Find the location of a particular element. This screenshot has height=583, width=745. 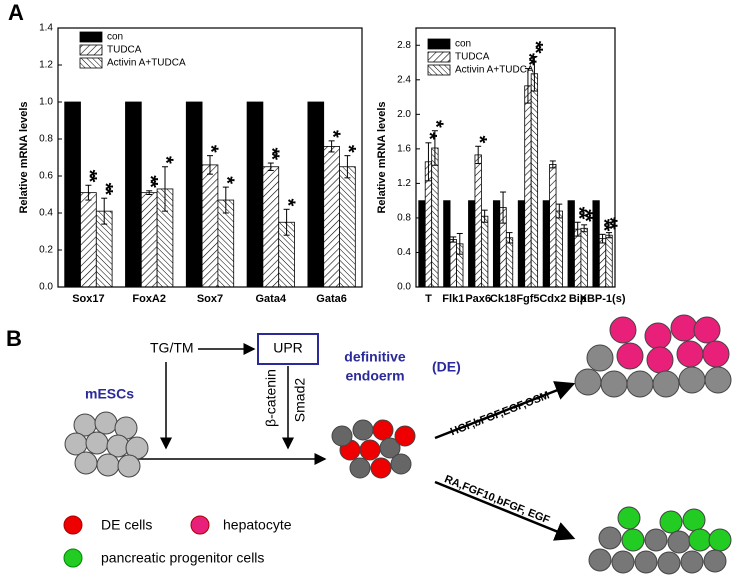

x-tick-label: Flk1 is located at coordinates (453, 299).